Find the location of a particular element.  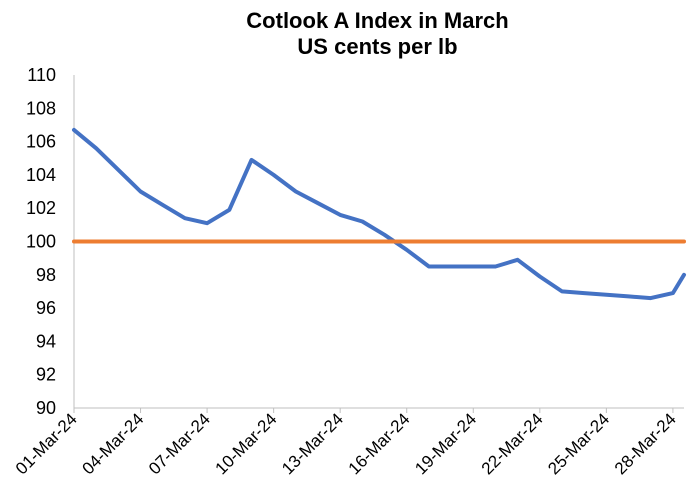

x-tick-label: 16-Mar-24 is located at coordinates (379, 443).